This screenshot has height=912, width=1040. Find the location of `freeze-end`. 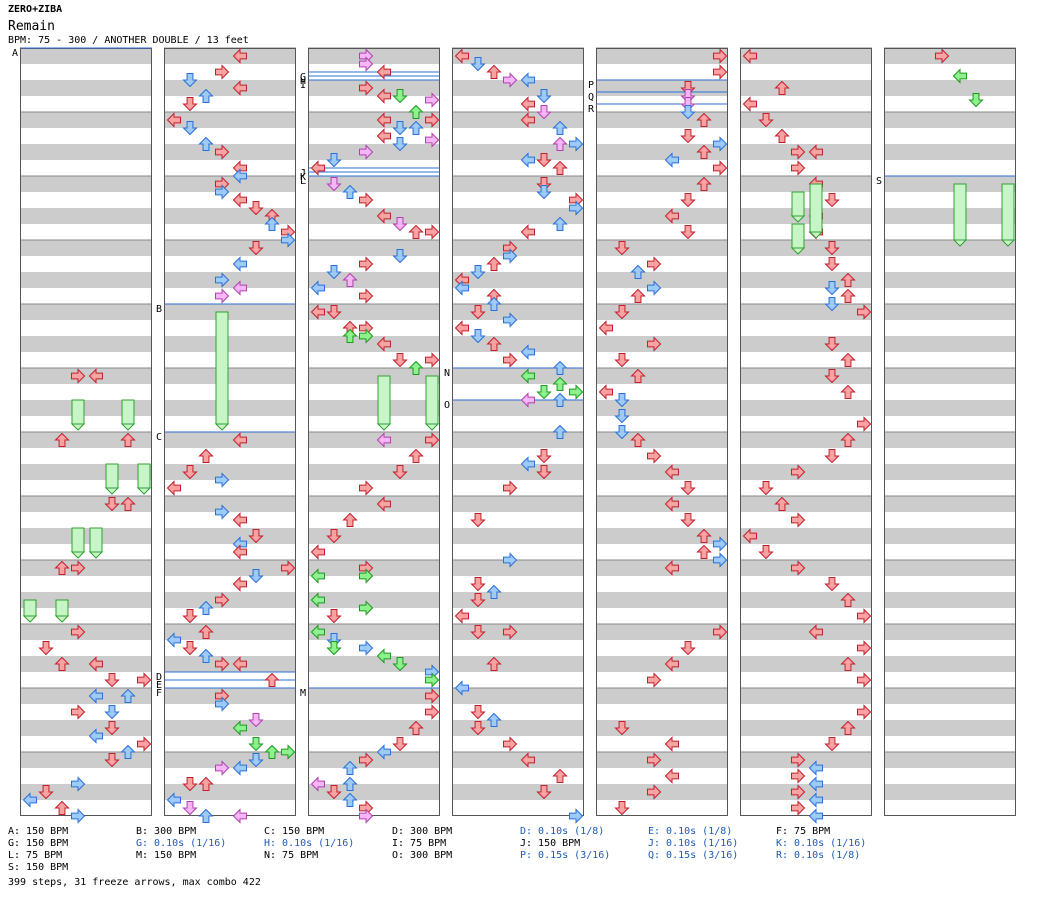

freeze-end is located at coordinates (112, 491).